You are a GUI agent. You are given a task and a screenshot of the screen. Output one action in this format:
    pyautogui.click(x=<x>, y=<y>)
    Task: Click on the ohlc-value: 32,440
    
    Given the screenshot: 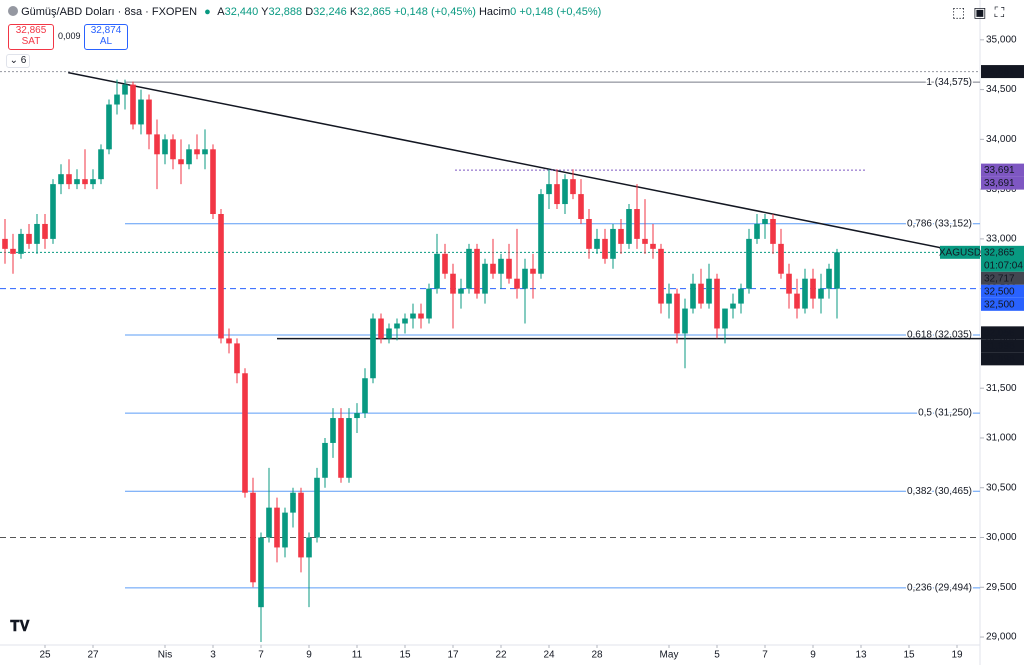 What is the action you would take?
    pyautogui.click(x=241, y=12)
    